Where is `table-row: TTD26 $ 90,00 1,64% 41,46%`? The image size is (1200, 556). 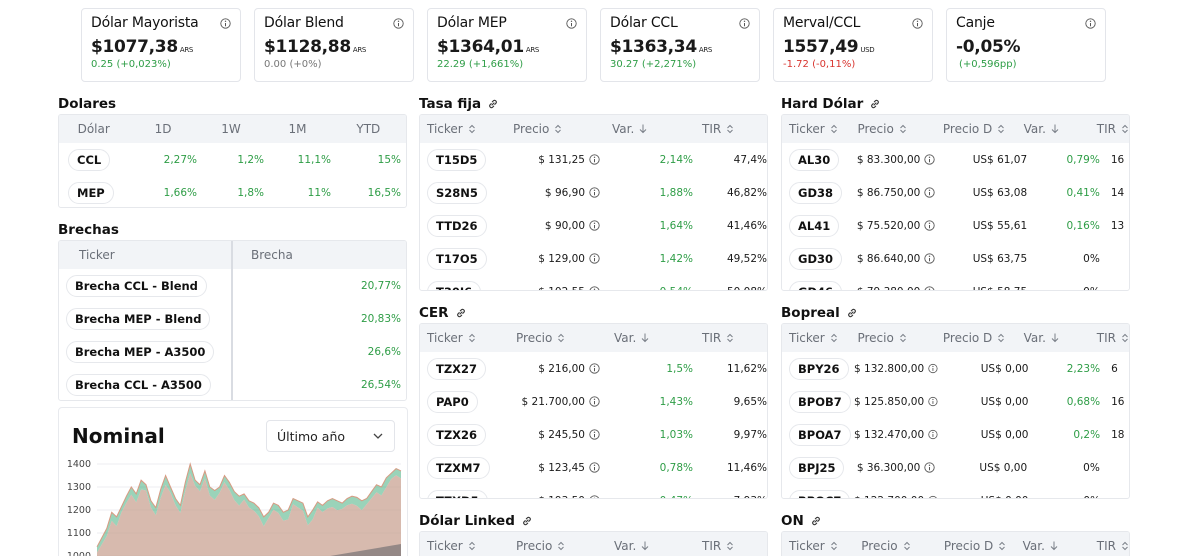 table-row: TTD26 $ 90,00 1,64% 41,46% is located at coordinates (593, 225).